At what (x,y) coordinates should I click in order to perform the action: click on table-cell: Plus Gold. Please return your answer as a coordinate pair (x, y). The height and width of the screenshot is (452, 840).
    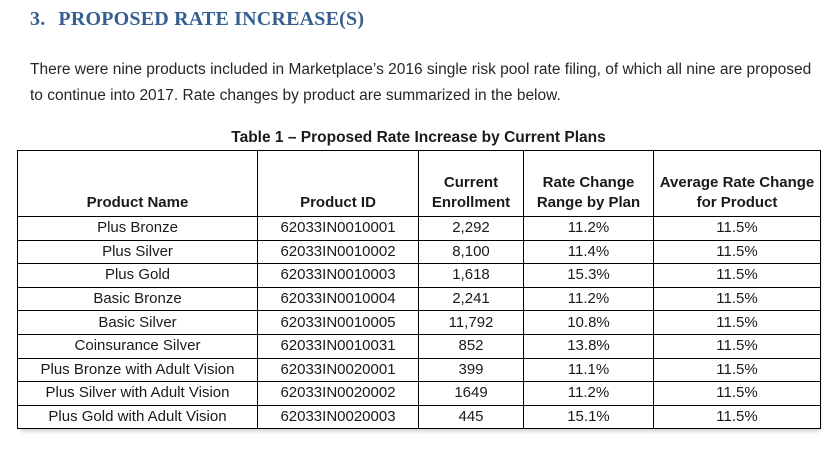
    Looking at the image, I should click on (137, 275).